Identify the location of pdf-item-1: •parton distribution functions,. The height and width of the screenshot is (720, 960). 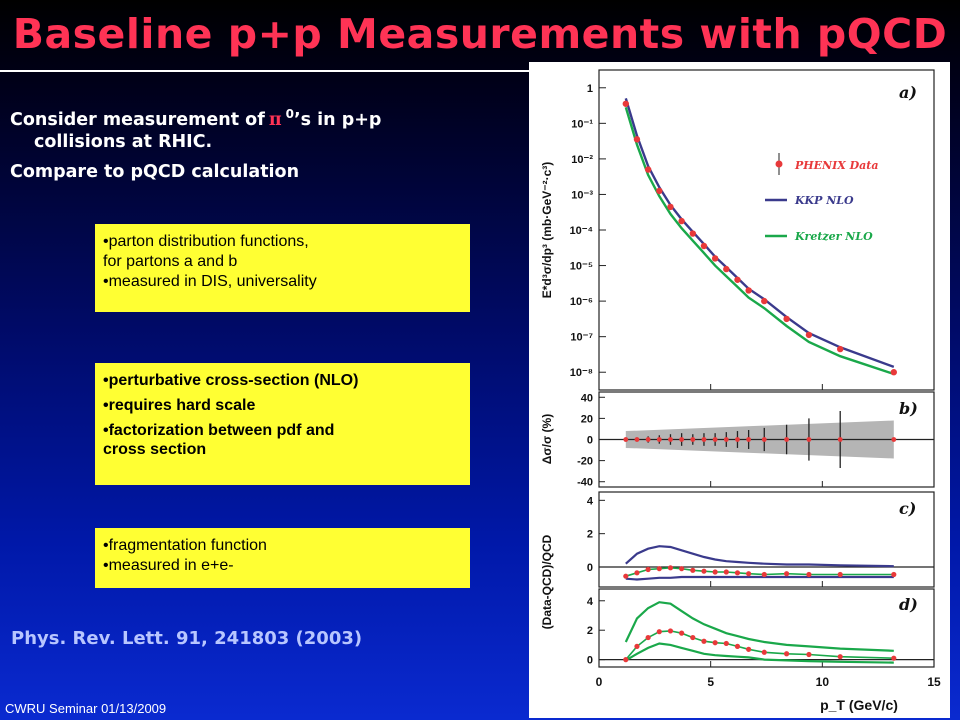
(206, 241).